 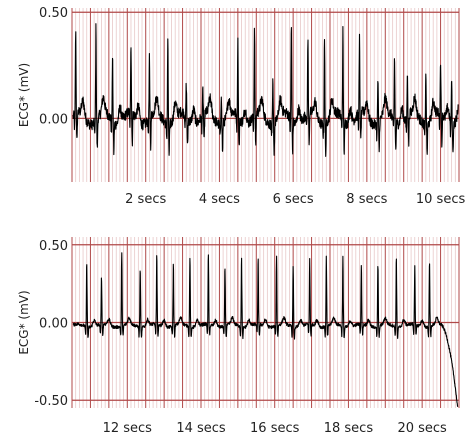 What do you see at coordinates (441, 199) in the screenshot?
I see `x-tick-label: 10 secs` at bounding box center [441, 199].